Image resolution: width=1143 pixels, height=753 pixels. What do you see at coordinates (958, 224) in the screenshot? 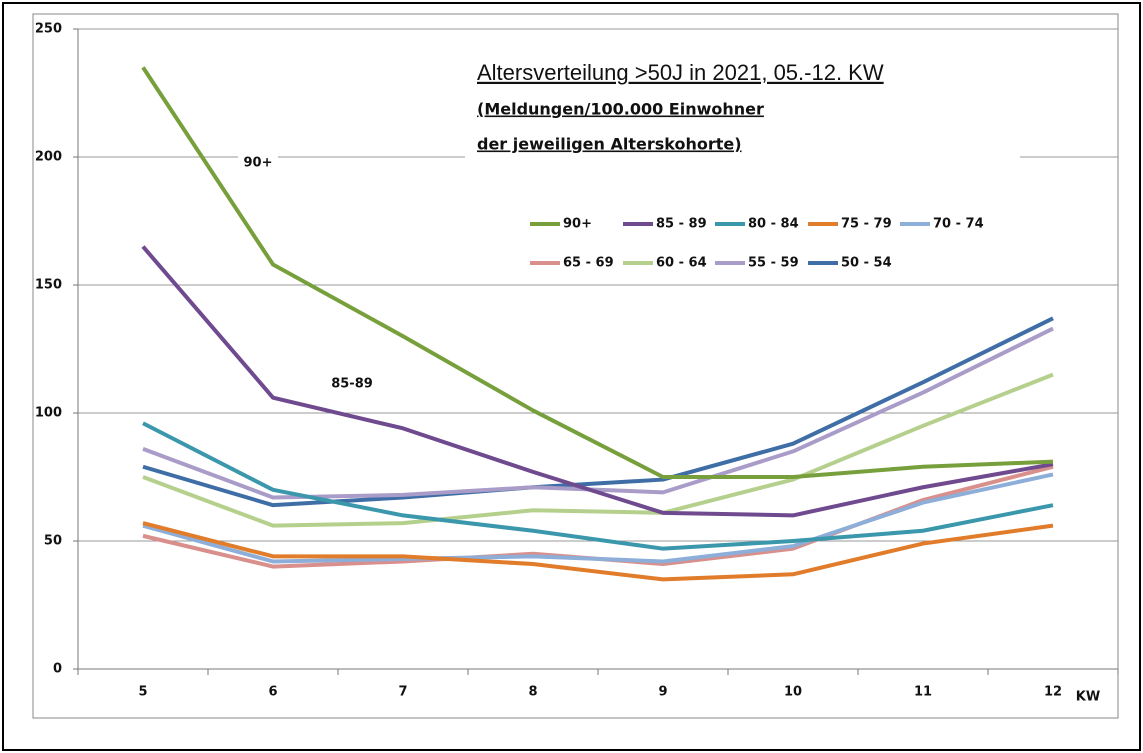
I see `legend-label: 70 - 74` at bounding box center [958, 224].